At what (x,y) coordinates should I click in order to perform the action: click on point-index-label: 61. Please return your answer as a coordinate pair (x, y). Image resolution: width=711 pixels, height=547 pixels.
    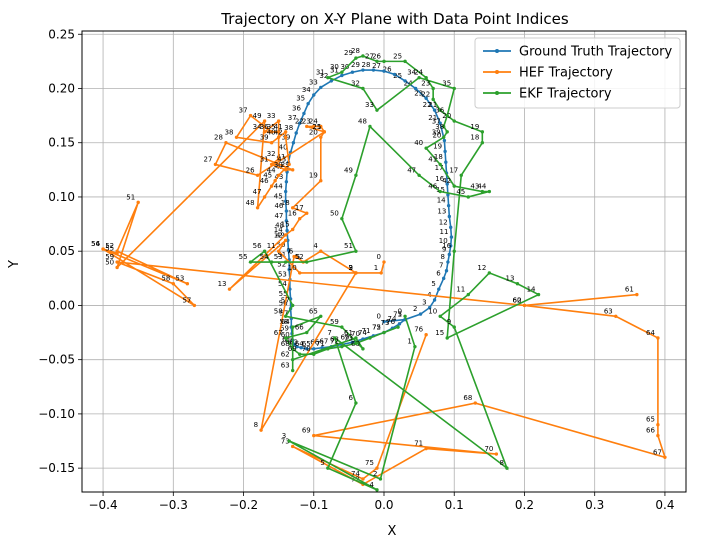
    Looking at the image, I should click on (348, 333).